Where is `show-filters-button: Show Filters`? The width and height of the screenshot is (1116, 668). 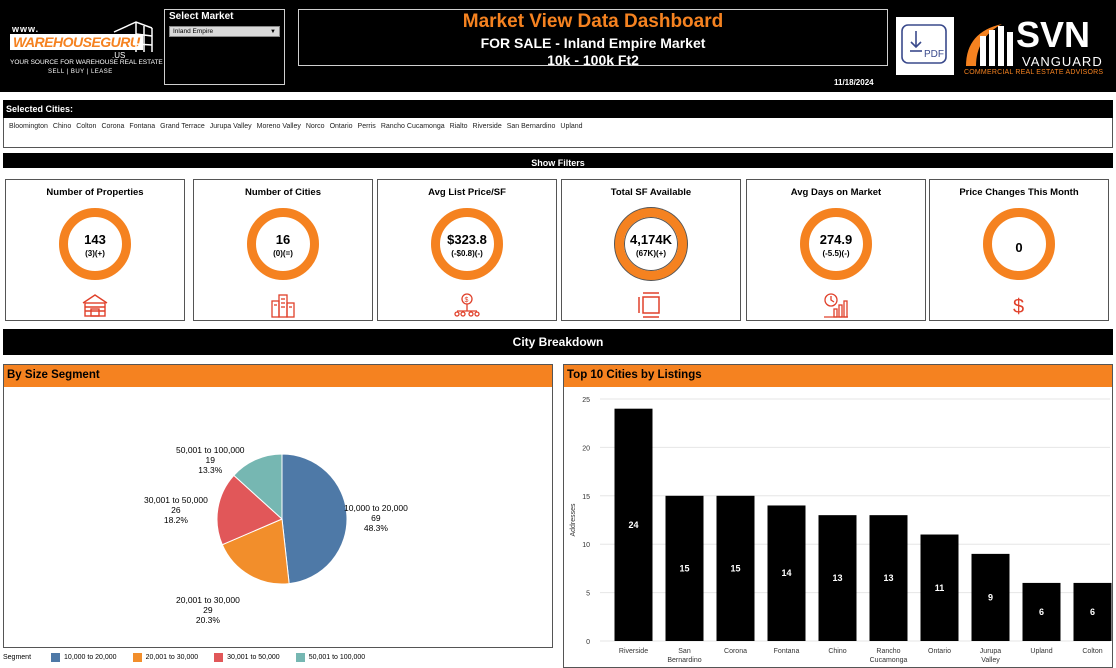
show-filters-button: Show Filters is located at coordinates (558, 160).